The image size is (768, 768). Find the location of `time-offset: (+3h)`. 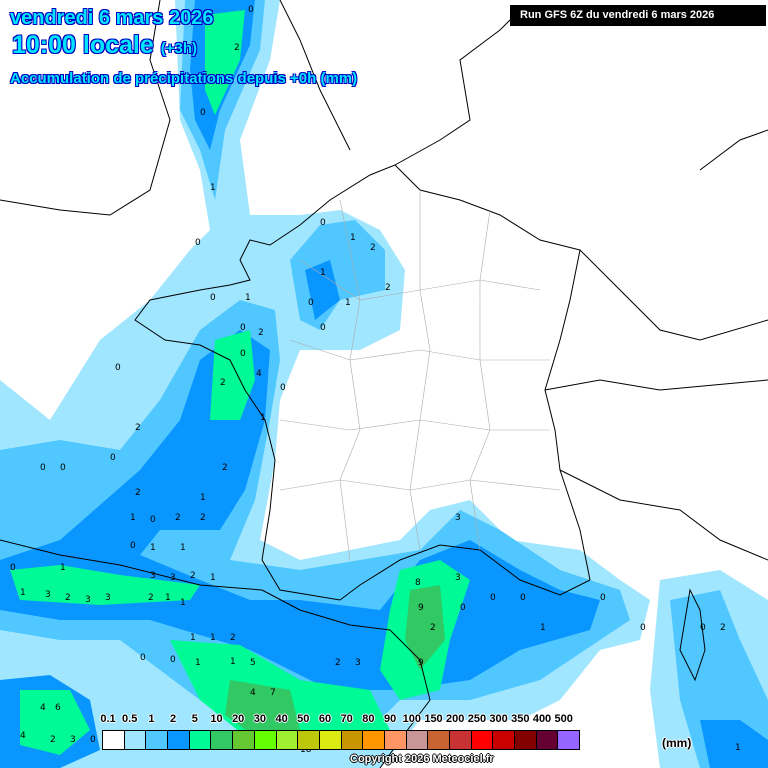

time-offset: (+3h) is located at coordinates (178, 48).